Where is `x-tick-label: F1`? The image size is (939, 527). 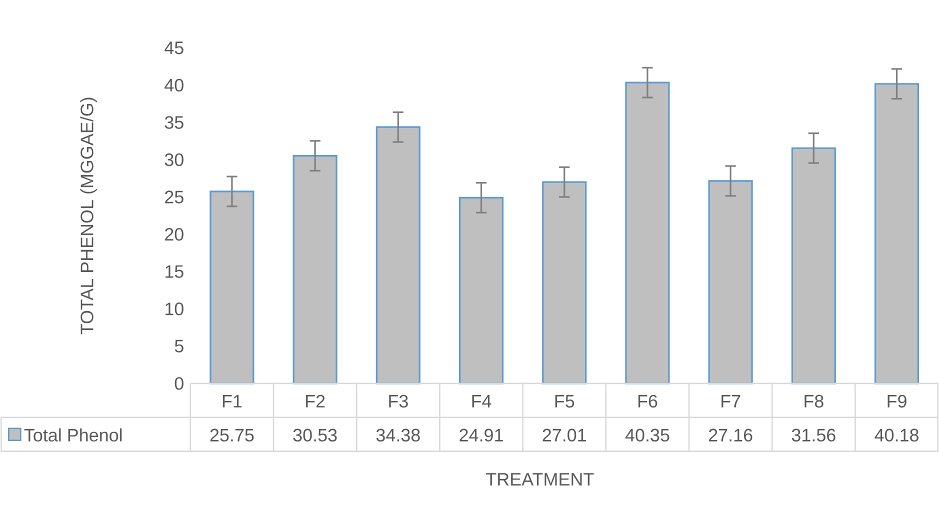
x-tick-label: F1 is located at coordinates (232, 401).